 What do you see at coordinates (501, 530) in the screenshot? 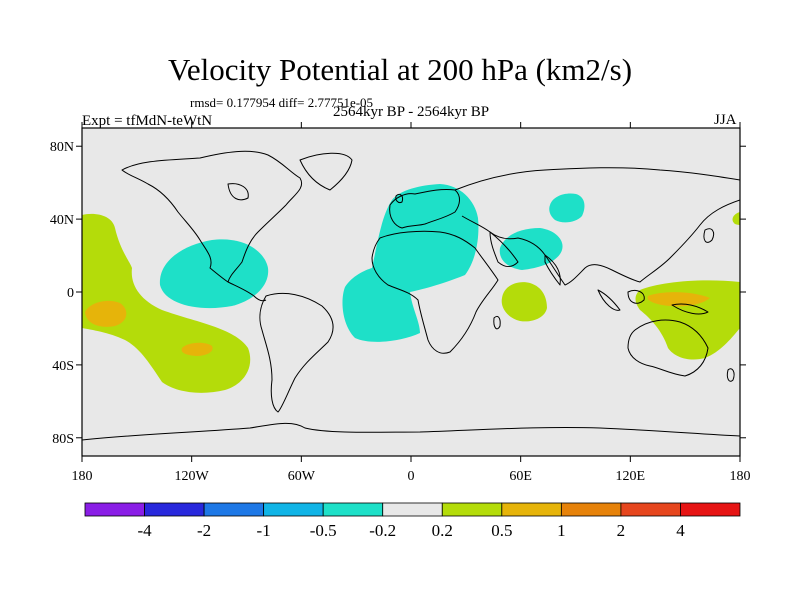
I see `colorbar-label: 0.5` at bounding box center [501, 530].